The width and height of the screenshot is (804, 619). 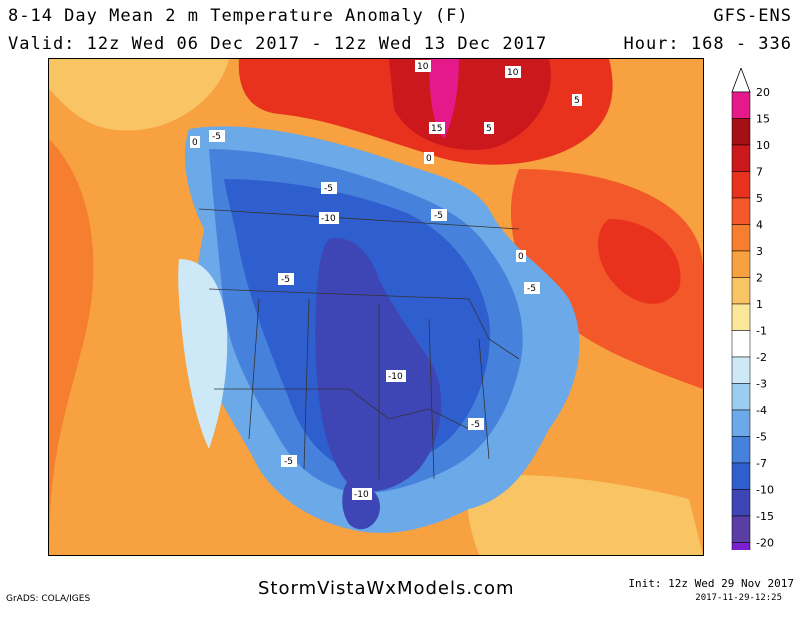 I want to click on legend-level-label: -5, so click(x=761, y=437).